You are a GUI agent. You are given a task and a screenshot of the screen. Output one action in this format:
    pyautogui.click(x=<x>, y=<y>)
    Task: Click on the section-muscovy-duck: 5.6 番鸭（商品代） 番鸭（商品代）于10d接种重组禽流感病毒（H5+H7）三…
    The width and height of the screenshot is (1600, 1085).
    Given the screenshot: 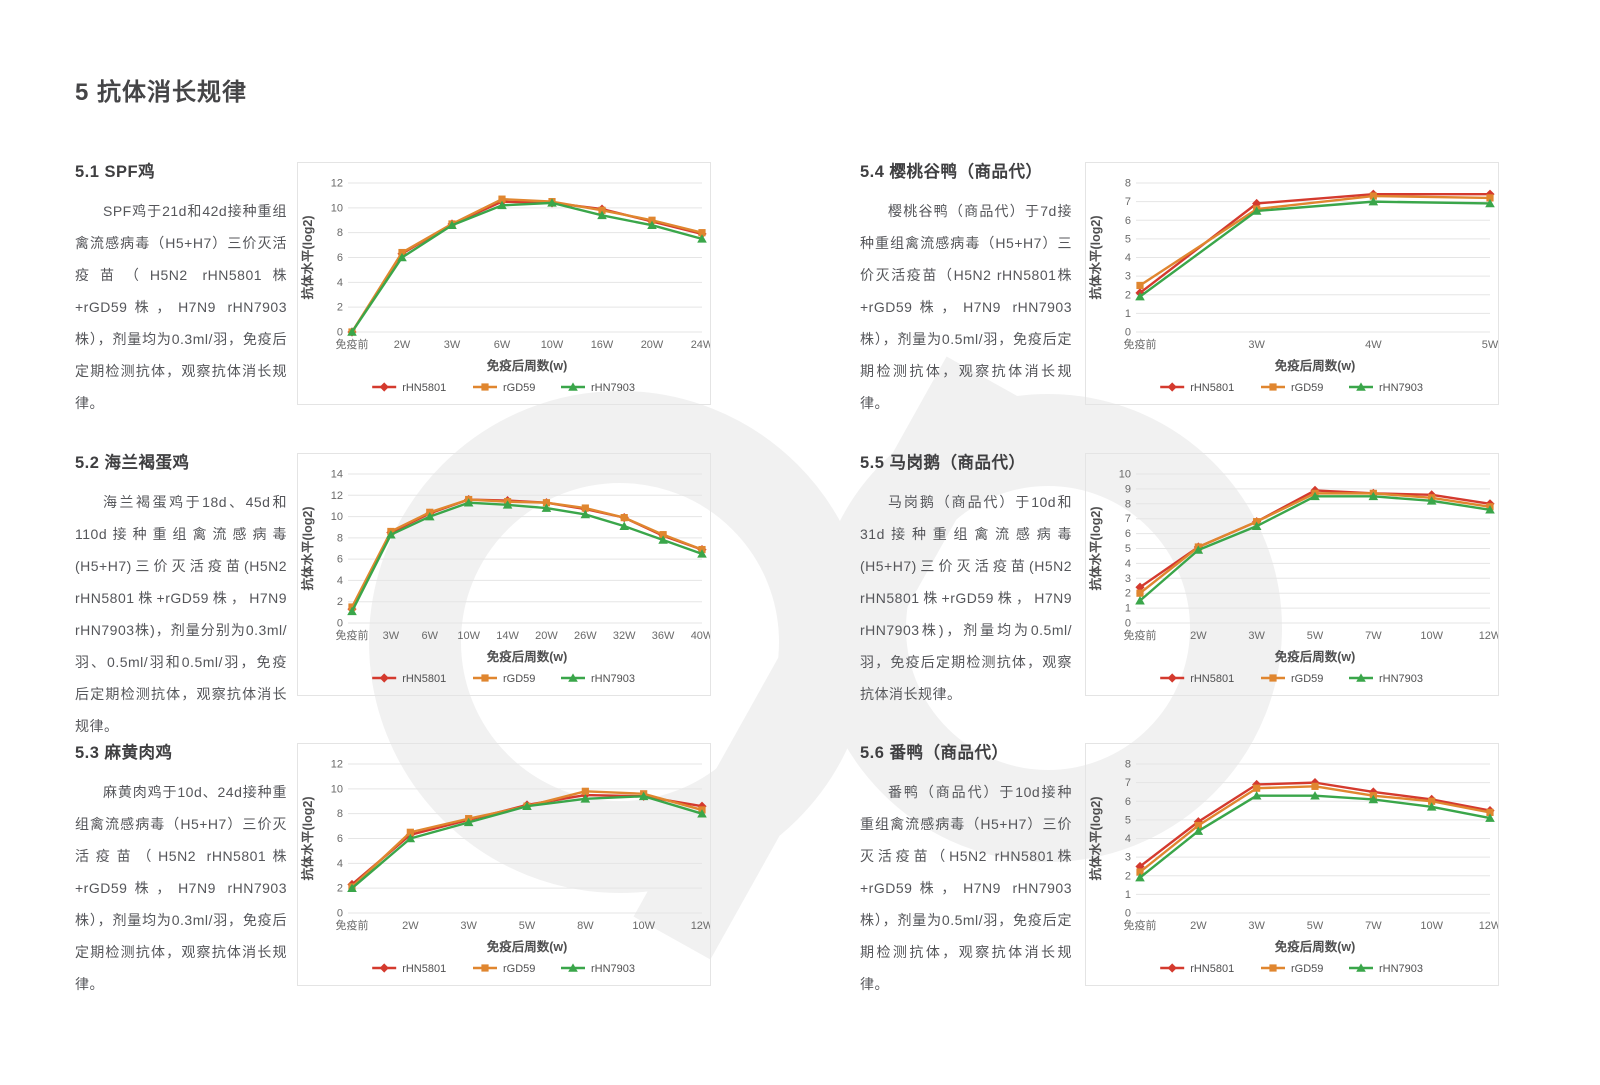 What is the action you would take?
    pyautogui.click(x=966, y=869)
    